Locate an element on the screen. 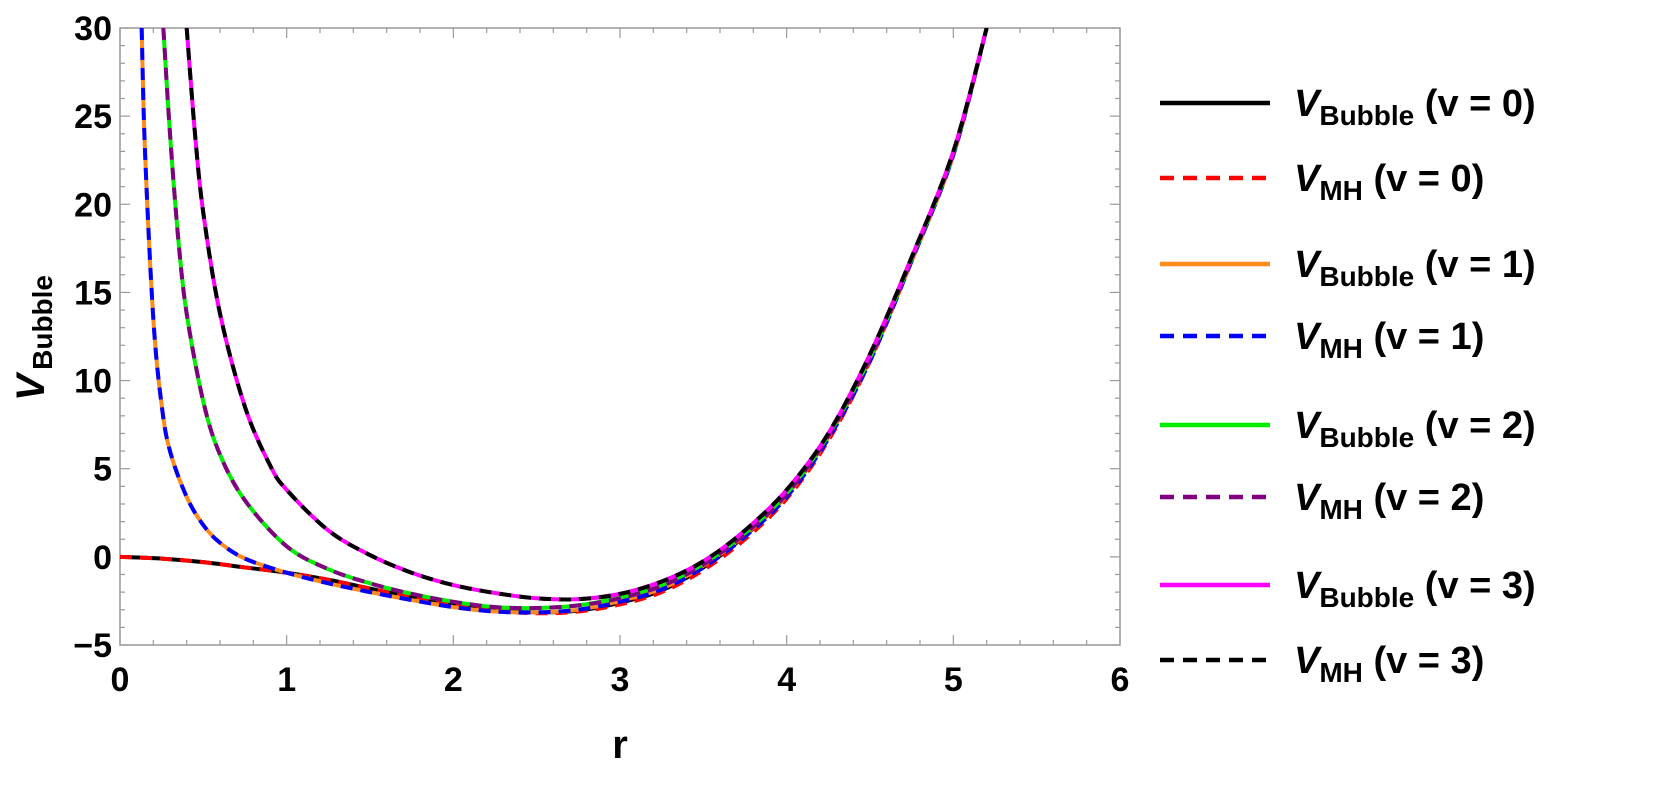  x-tick-label: 0 is located at coordinates (120, 680).